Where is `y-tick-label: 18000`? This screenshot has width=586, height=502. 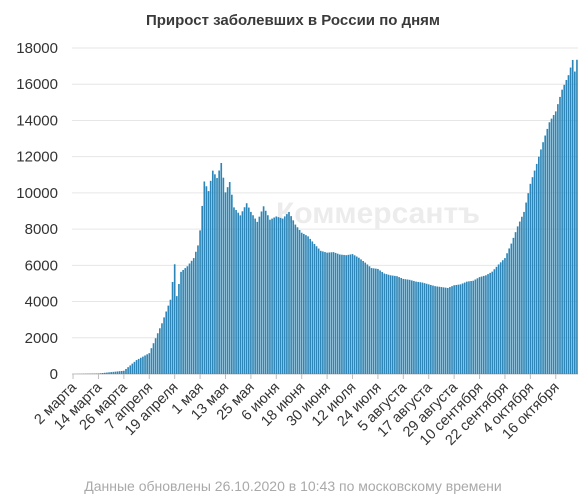 y-tick-label: 18000 is located at coordinates (37, 48).